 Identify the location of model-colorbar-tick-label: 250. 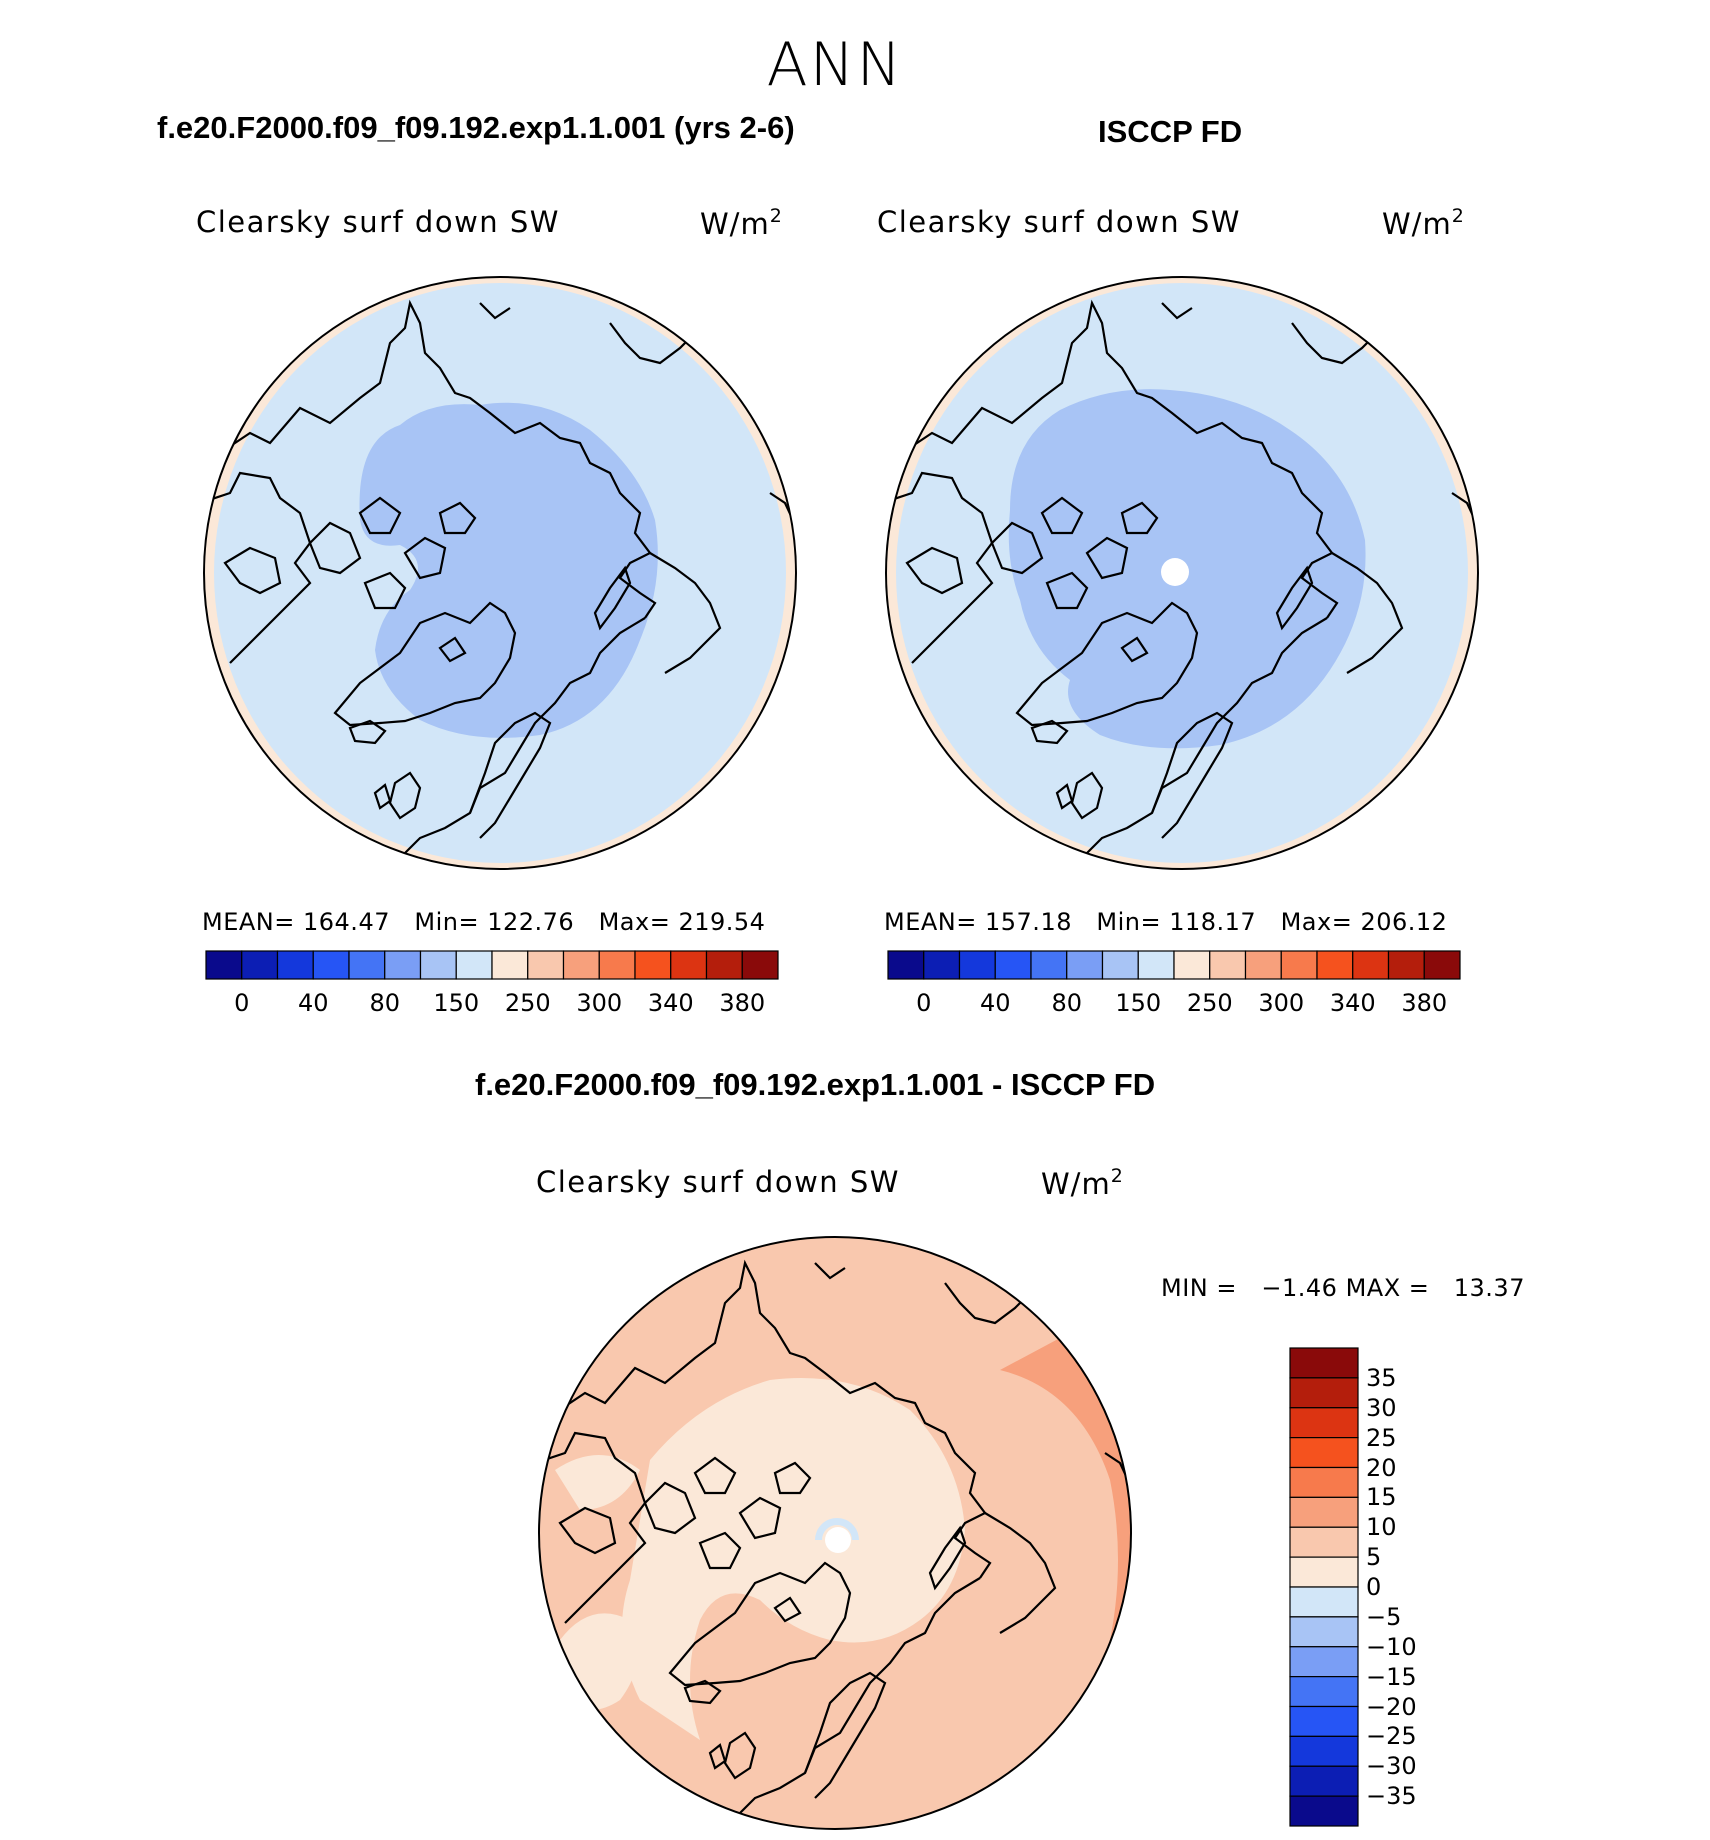
(527, 1003).